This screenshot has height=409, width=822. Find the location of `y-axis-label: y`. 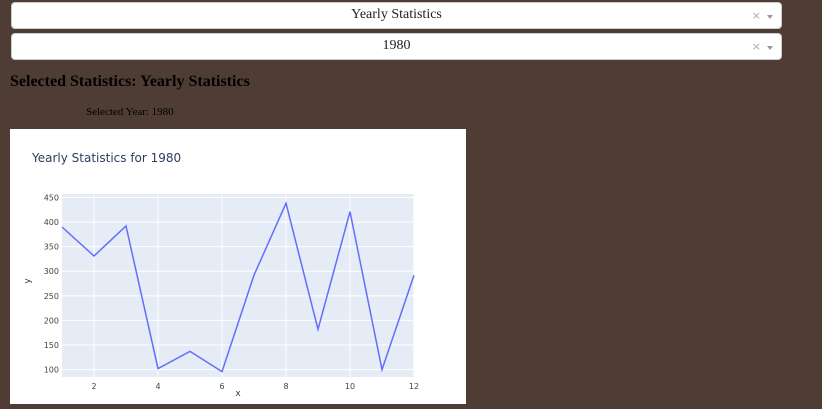

y-axis-label: y is located at coordinates (28, 281).